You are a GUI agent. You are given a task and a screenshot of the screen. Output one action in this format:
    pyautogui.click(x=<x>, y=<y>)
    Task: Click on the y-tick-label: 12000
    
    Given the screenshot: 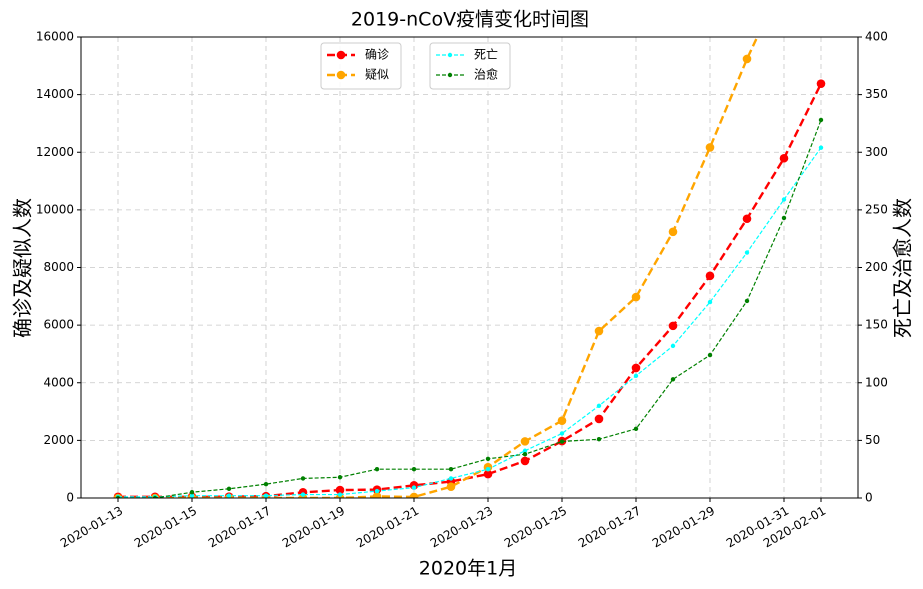 What is the action you would take?
    pyautogui.click(x=55, y=152)
    